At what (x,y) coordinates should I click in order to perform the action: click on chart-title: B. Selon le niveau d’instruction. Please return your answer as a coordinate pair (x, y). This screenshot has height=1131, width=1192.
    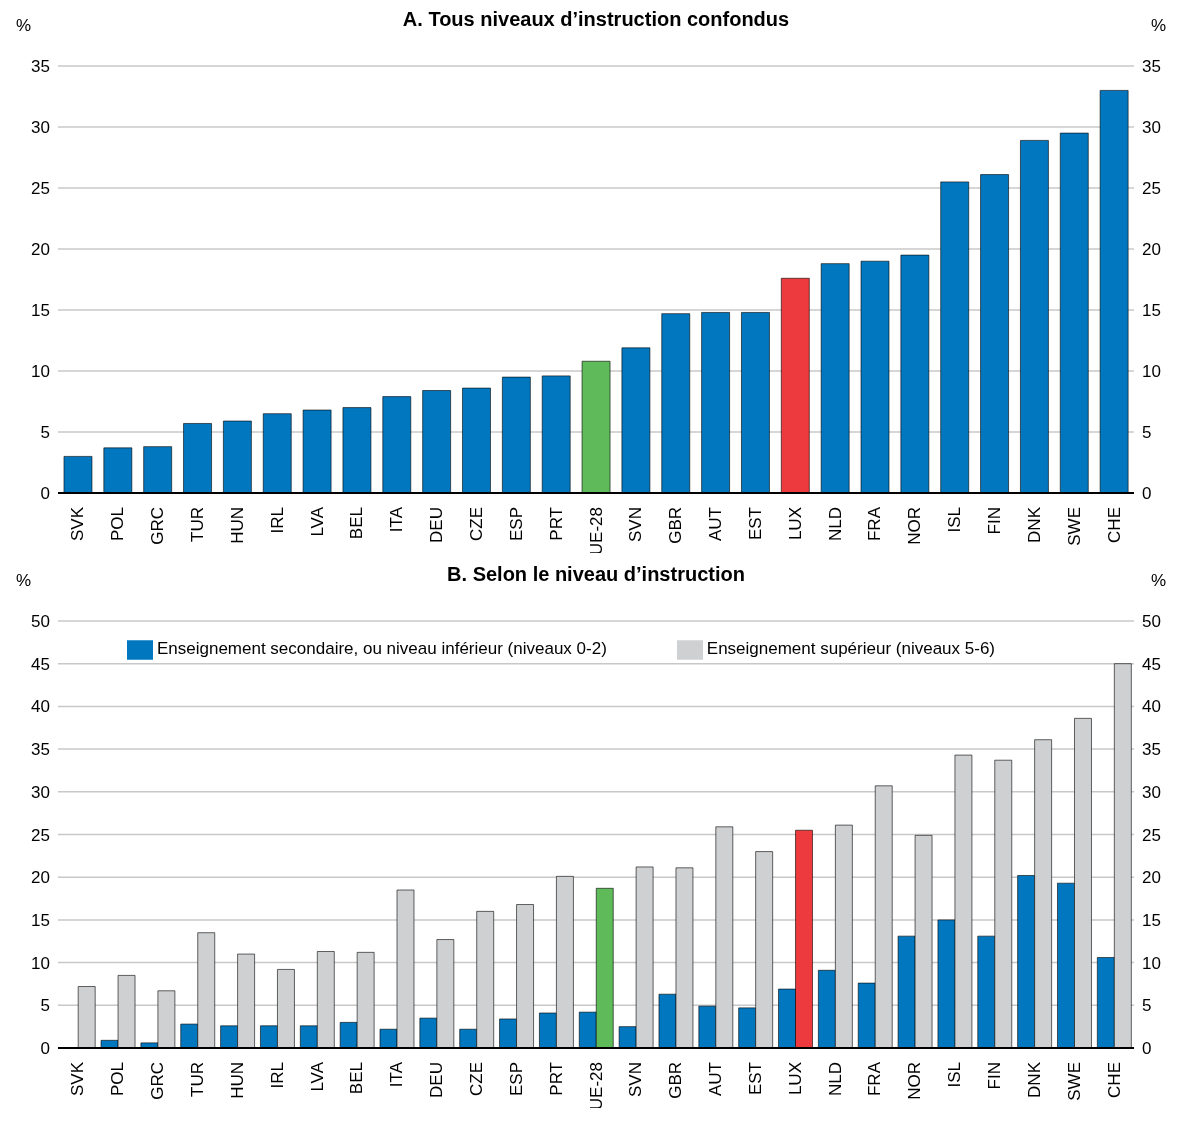
    Looking at the image, I should click on (596, 574).